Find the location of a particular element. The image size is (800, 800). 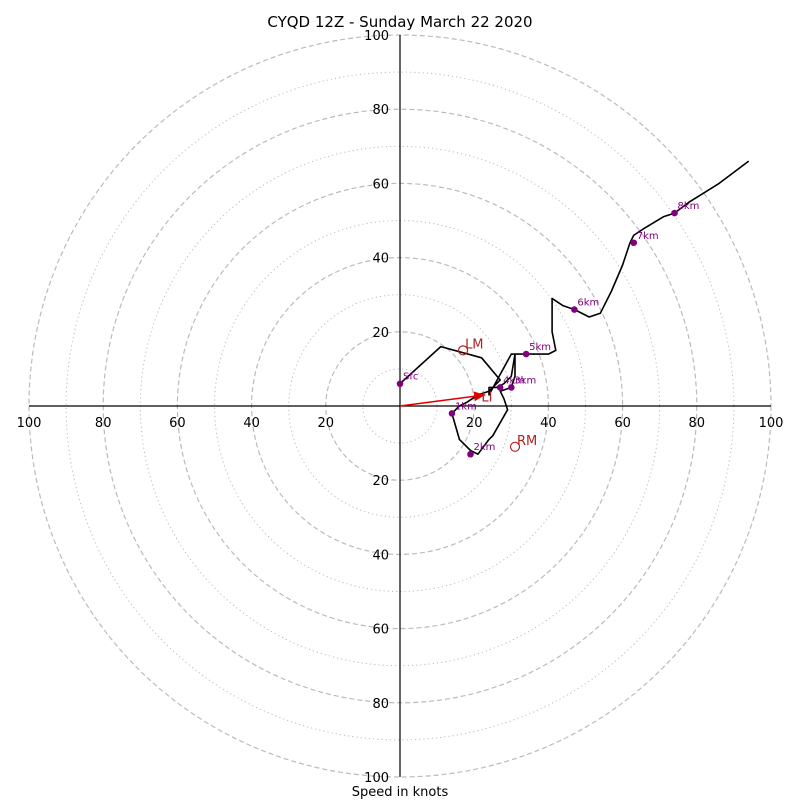

motion-label-LI: LI is located at coordinates (486, 398).